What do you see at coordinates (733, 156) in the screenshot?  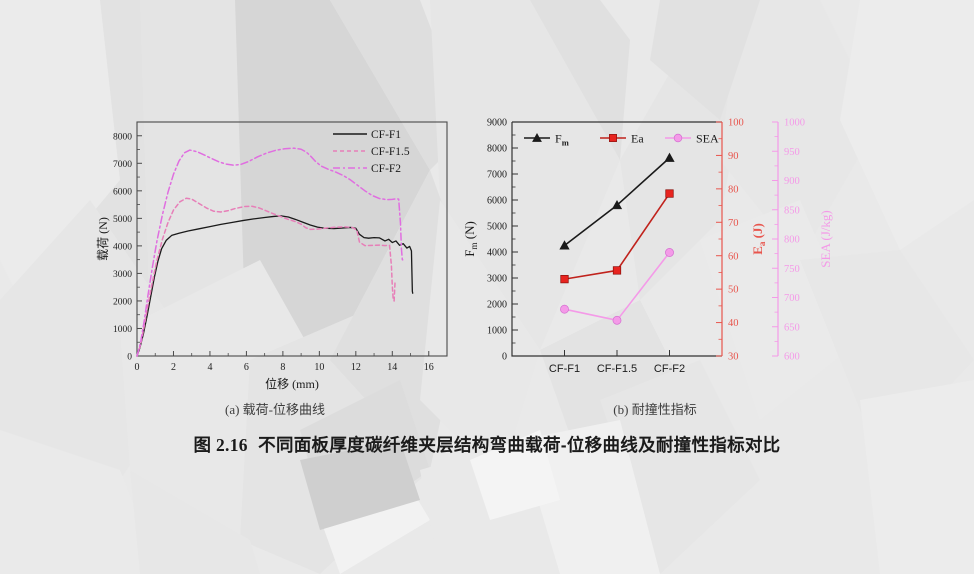 I see `ea-tick-label: 90` at bounding box center [733, 156].